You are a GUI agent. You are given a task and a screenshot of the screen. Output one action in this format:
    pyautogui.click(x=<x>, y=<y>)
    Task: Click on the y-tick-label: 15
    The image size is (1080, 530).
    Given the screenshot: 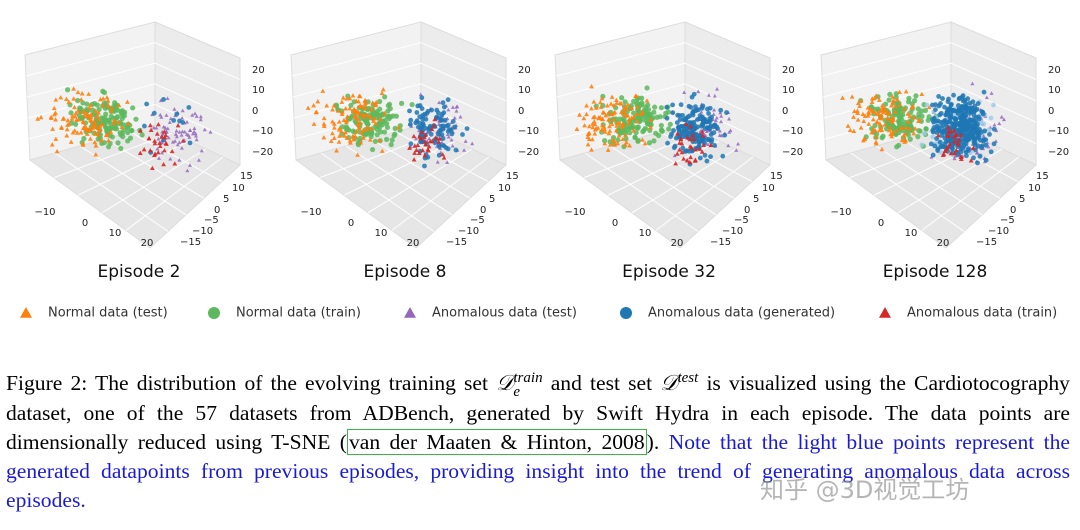 What is the action you would take?
    pyautogui.click(x=246, y=176)
    